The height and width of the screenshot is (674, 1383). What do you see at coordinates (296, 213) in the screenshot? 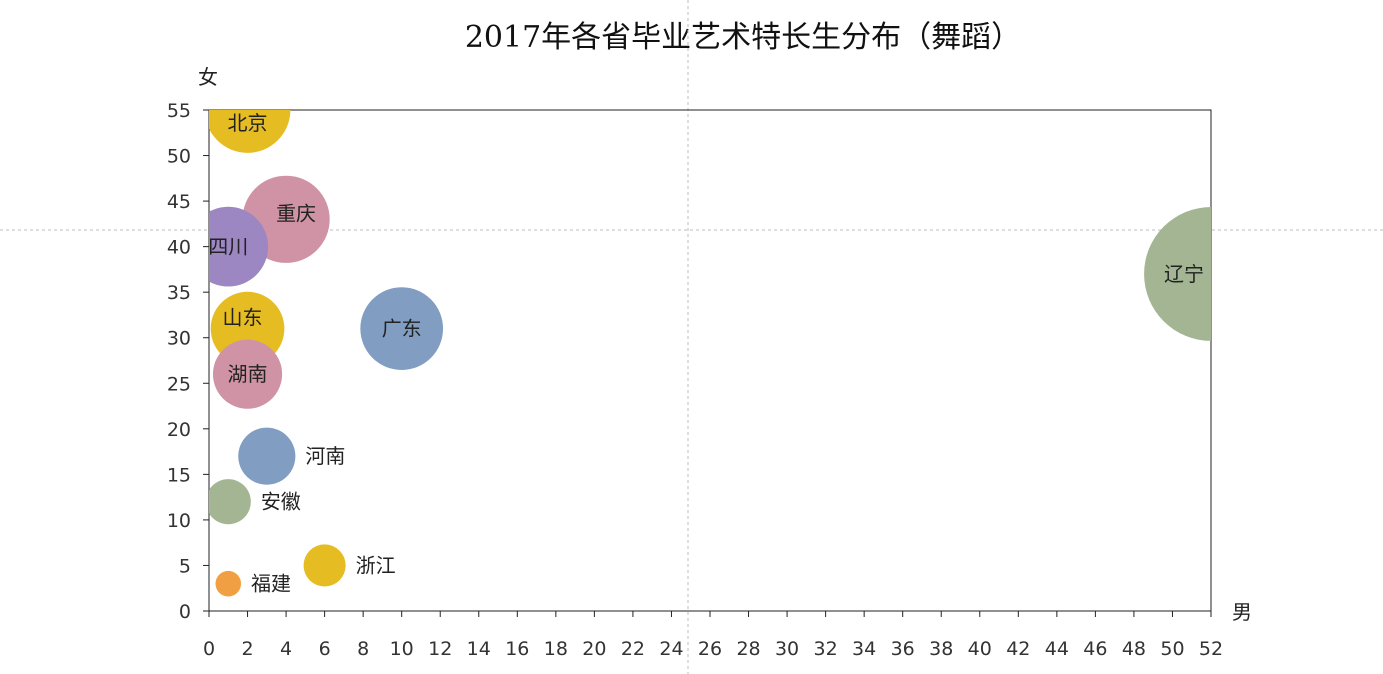
I see `bubble-label: 重庆` at bounding box center [296, 213].